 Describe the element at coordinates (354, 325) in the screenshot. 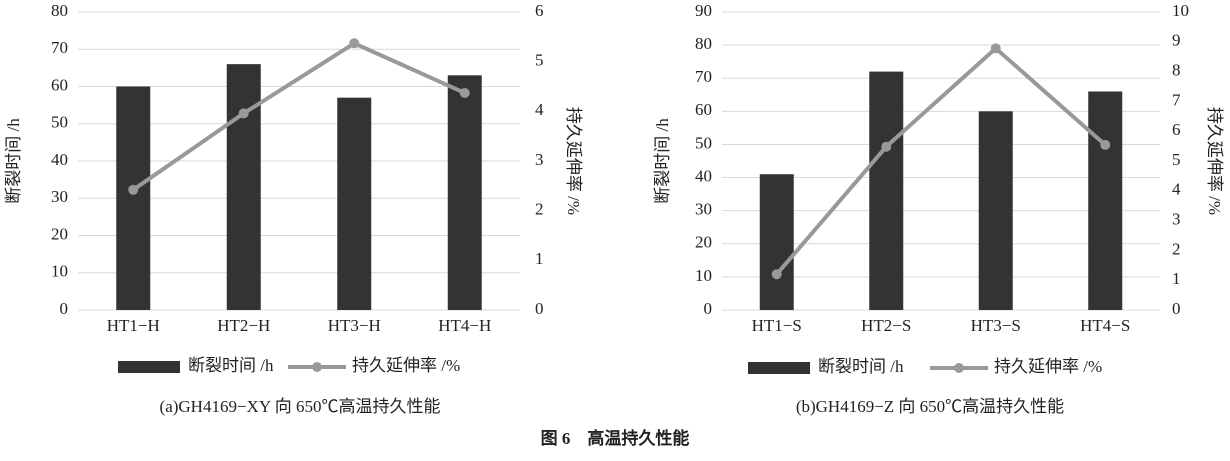

I see `x-tick-label: HT3−H` at that location.